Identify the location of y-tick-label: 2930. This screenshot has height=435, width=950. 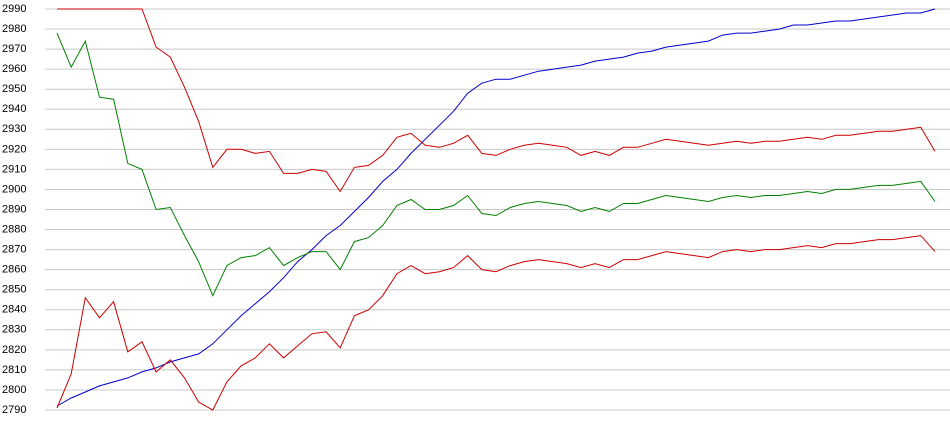
(14, 129).